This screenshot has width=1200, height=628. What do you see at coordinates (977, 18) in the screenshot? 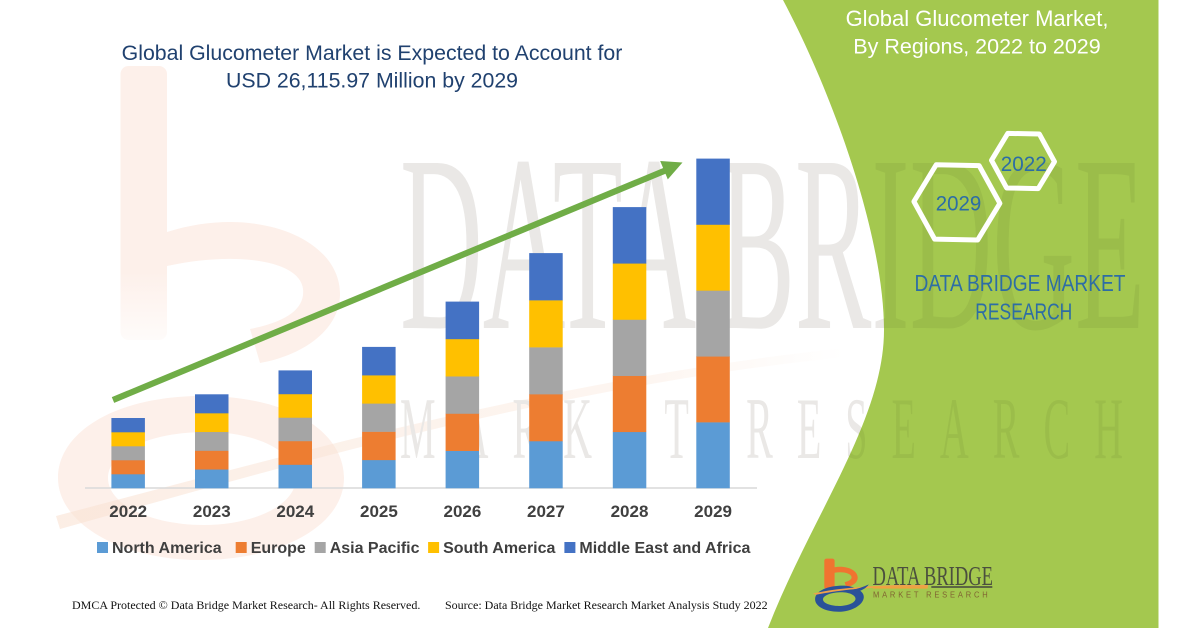
I see `svg-text: Global Glucometer Market,` at bounding box center [977, 18].